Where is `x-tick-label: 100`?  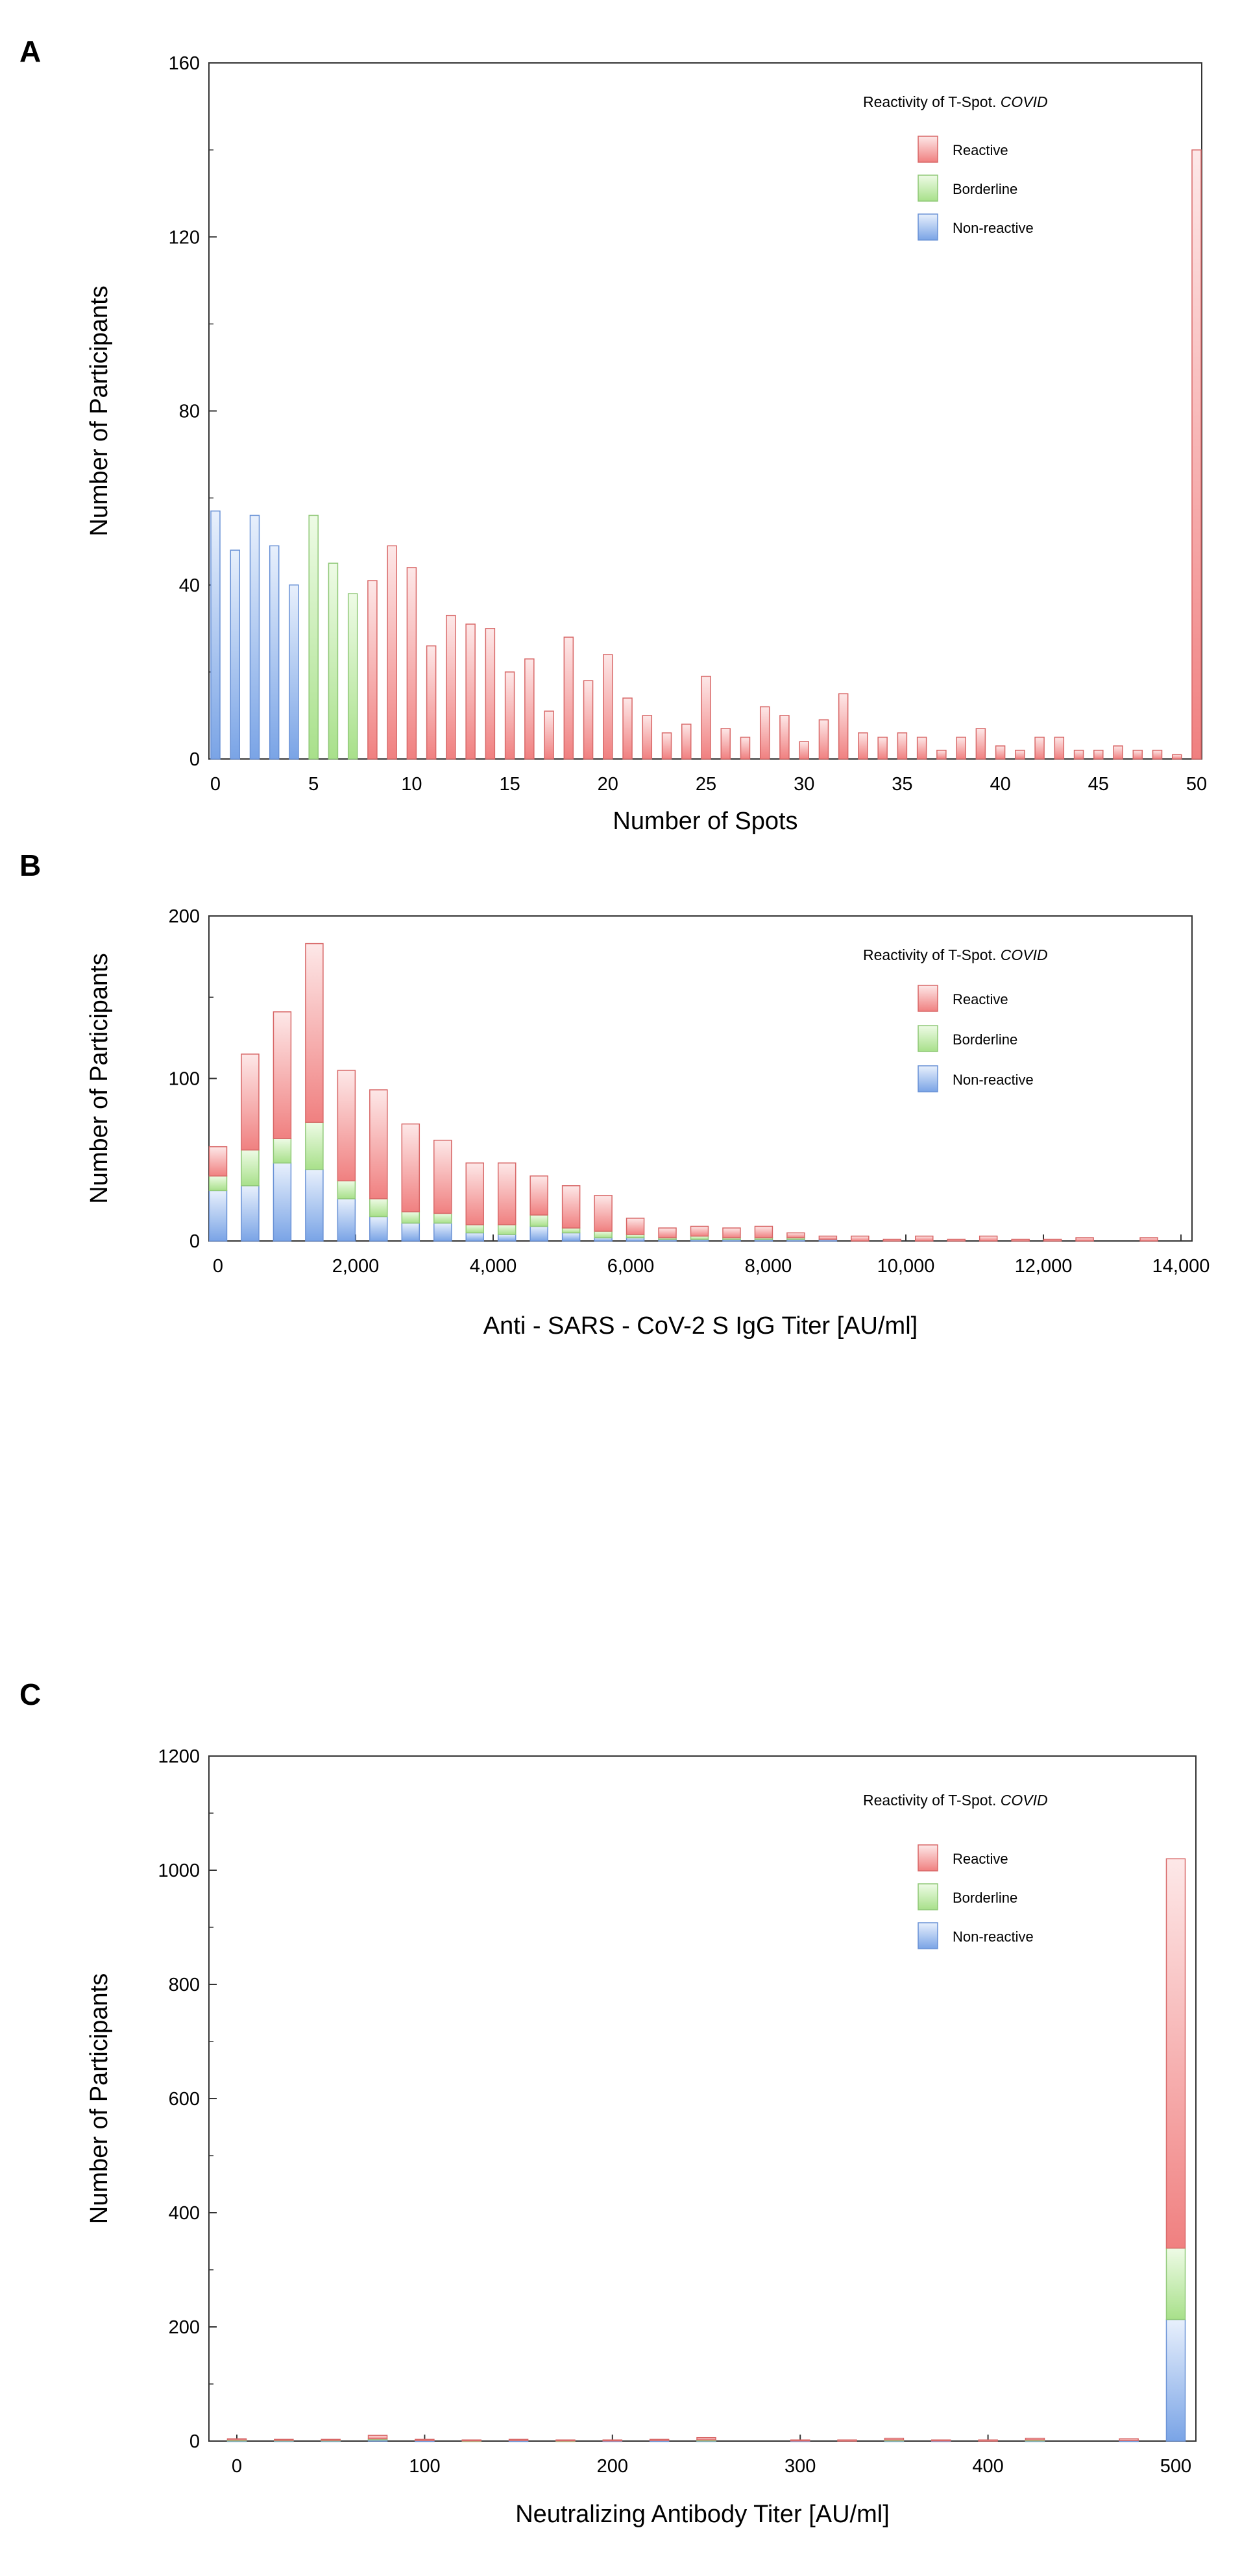
x-tick-label: 100 is located at coordinates (424, 2466).